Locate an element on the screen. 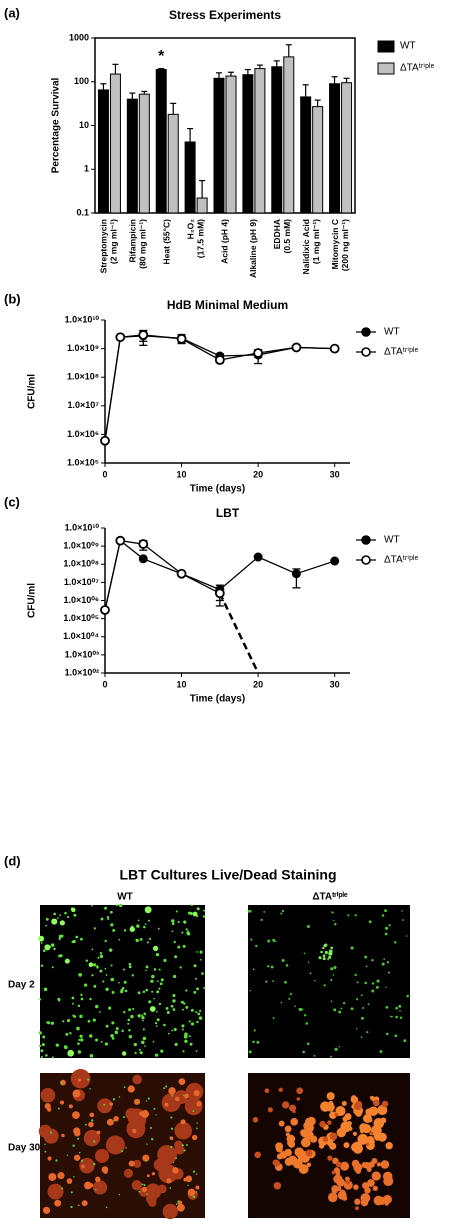 This screenshot has width=456, height=1222. y-axis-label: CFU/ml is located at coordinates (32, 600).